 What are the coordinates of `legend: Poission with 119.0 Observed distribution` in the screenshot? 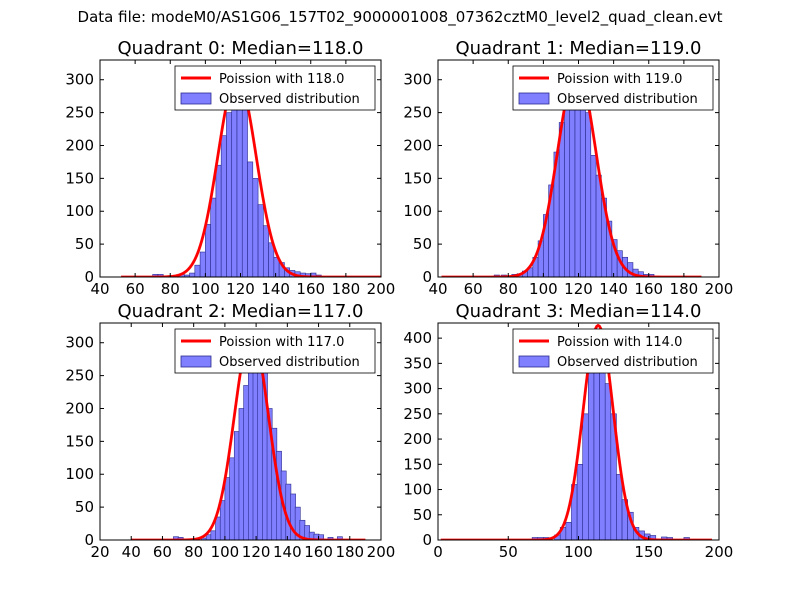 It's located at (613, 88).